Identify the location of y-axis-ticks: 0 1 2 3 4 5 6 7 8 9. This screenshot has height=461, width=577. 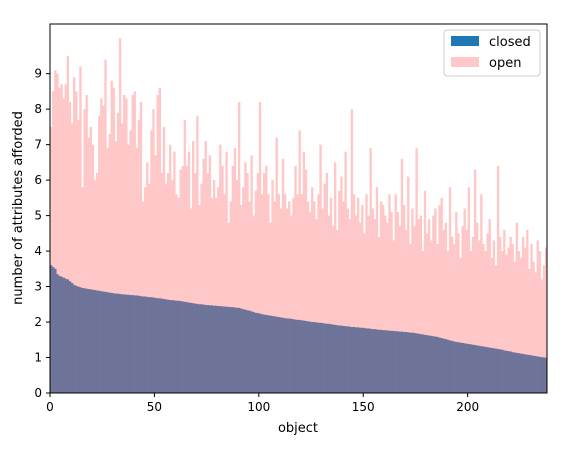
(42, 233).